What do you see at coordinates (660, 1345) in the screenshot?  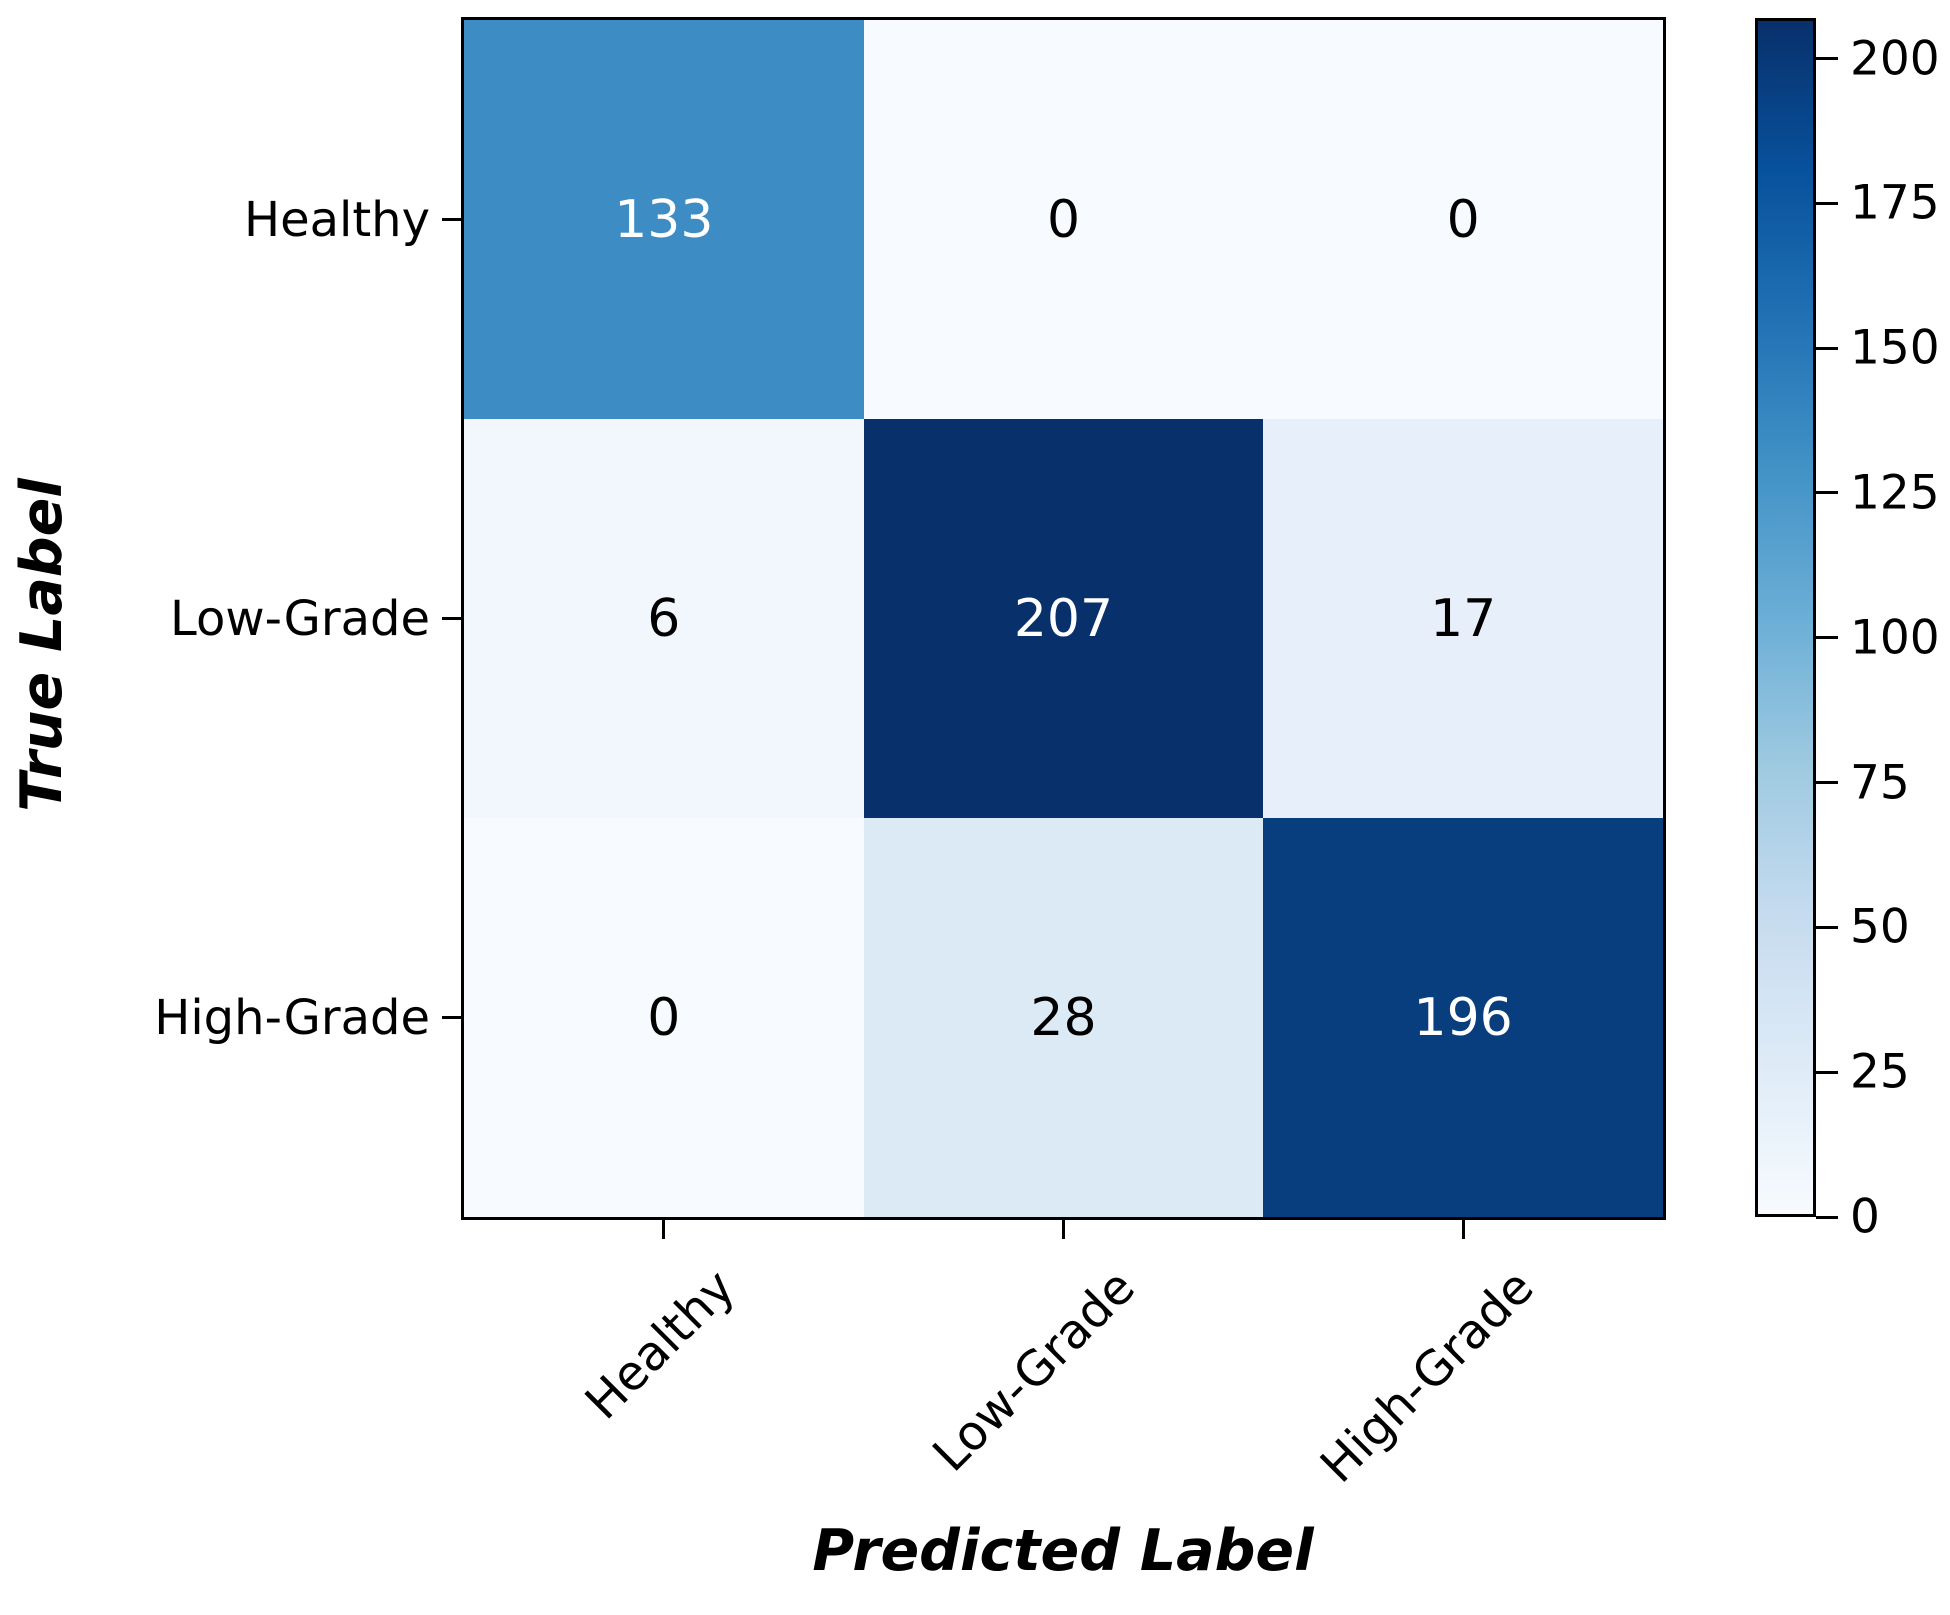 I see `x-tick-label: Healthy` at bounding box center [660, 1345].